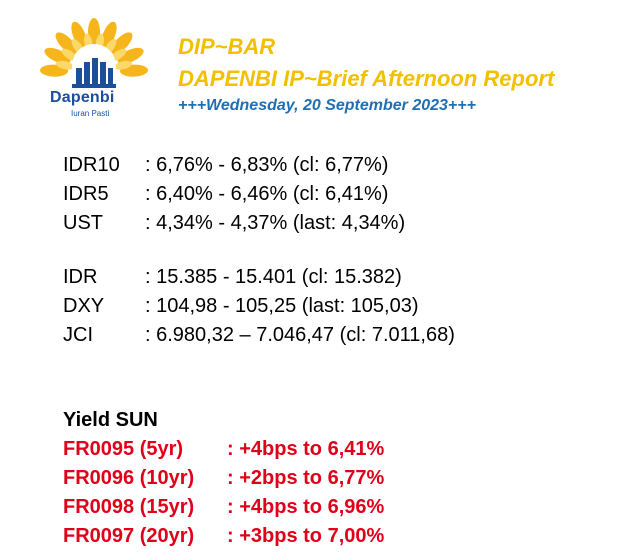  Describe the element at coordinates (110, 420) in the screenshot. I see `yield-sun-heading: Yield SUN` at that location.